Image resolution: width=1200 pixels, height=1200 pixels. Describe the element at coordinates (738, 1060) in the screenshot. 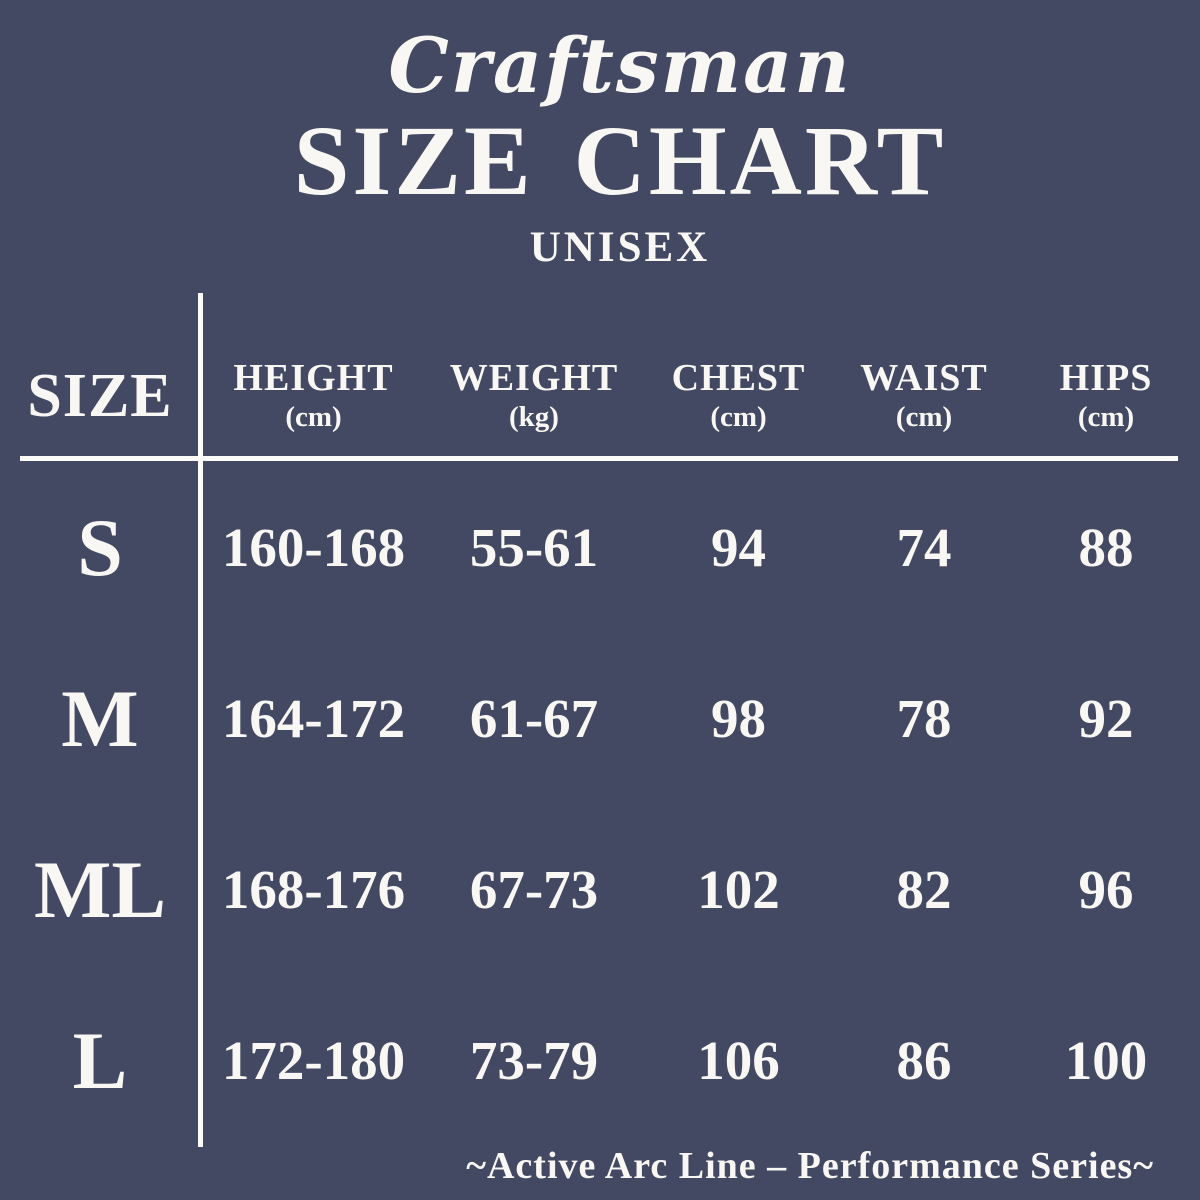

I see `cell-chest: 106` at that location.